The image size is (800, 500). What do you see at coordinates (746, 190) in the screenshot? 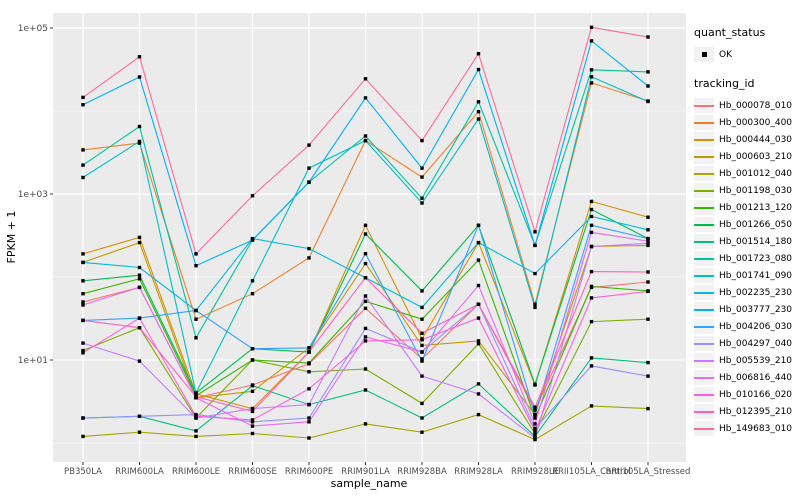
I see `legend-item-tracking: Hb_001198_030` at bounding box center [746, 190].